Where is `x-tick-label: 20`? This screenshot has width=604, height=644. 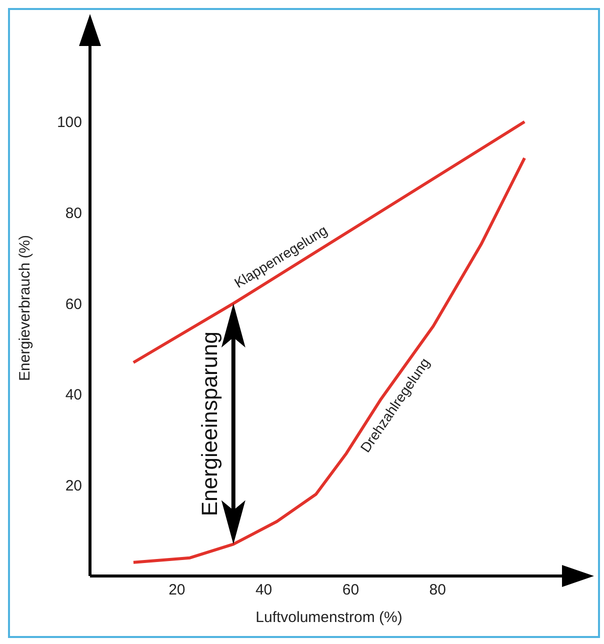
x-tick-label: 20 is located at coordinates (177, 590).